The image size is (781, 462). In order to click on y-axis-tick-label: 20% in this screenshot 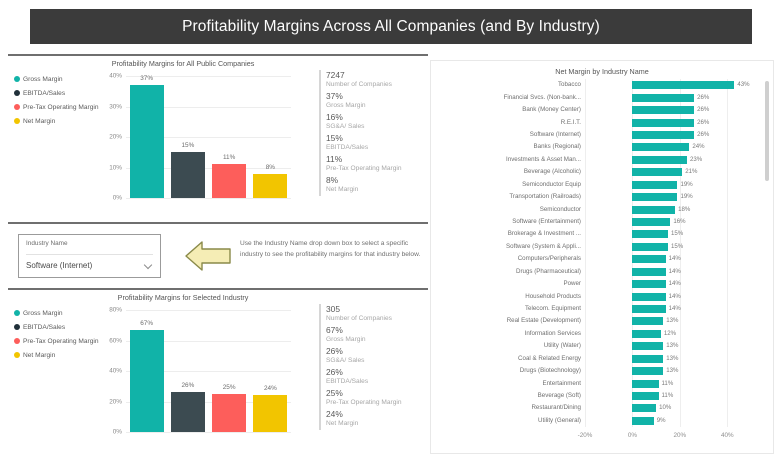, I will do `click(115, 401)`.